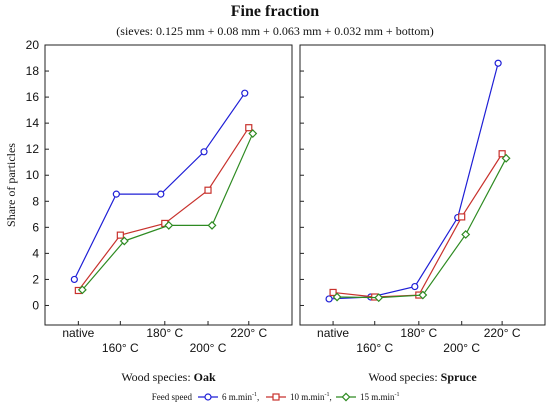 Image resolution: width=550 pixels, height=410 pixels. Describe the element at coordinates (33, 175) in the screenshot. I see `y-tick-label: 10` at that location.